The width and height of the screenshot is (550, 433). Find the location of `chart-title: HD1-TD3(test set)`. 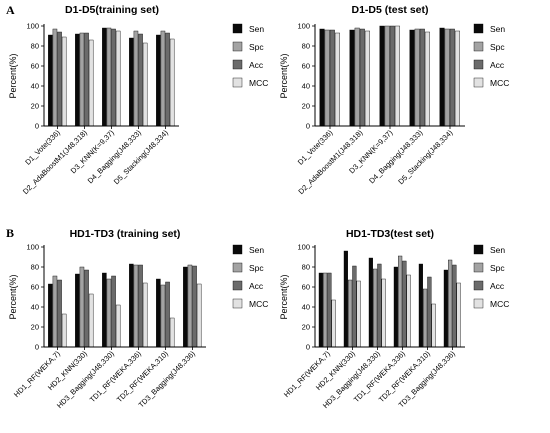

chart-title: HD1-TD3(test set) is located at coordinates (390, 234).